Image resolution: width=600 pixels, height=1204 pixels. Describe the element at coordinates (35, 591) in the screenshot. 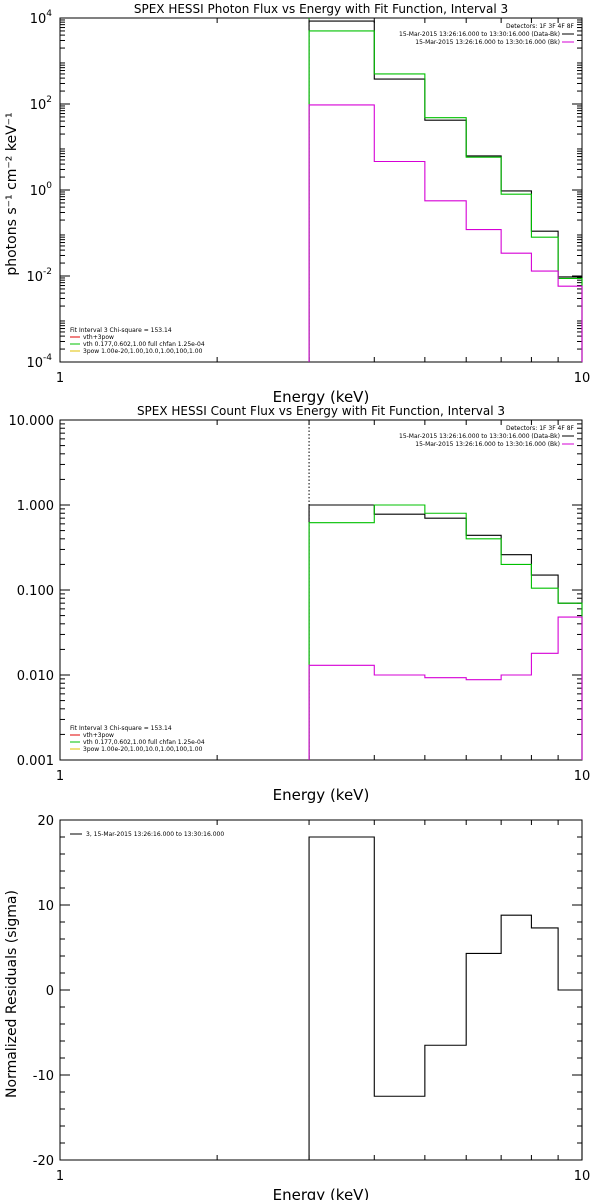

I see `y-tick-label-1-2: 0.100` at that location.